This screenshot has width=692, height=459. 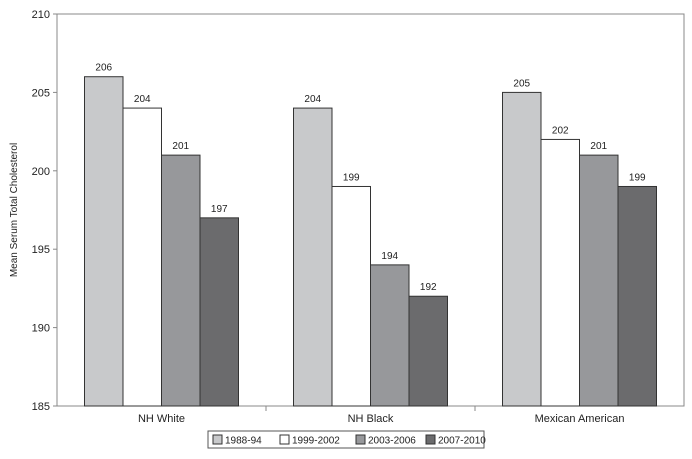 I want to click on data-label: 192, so click(x=428, y=287).